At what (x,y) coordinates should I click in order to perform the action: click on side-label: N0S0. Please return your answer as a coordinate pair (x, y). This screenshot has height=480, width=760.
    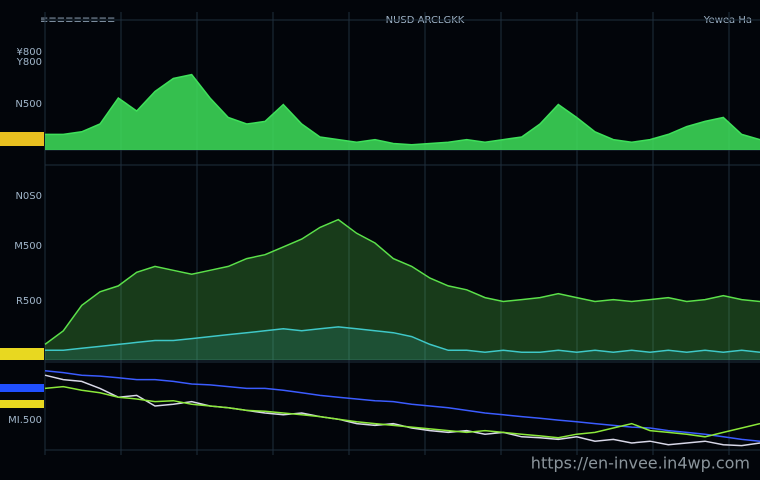
    Looking at the image, I should click on (28, 196).